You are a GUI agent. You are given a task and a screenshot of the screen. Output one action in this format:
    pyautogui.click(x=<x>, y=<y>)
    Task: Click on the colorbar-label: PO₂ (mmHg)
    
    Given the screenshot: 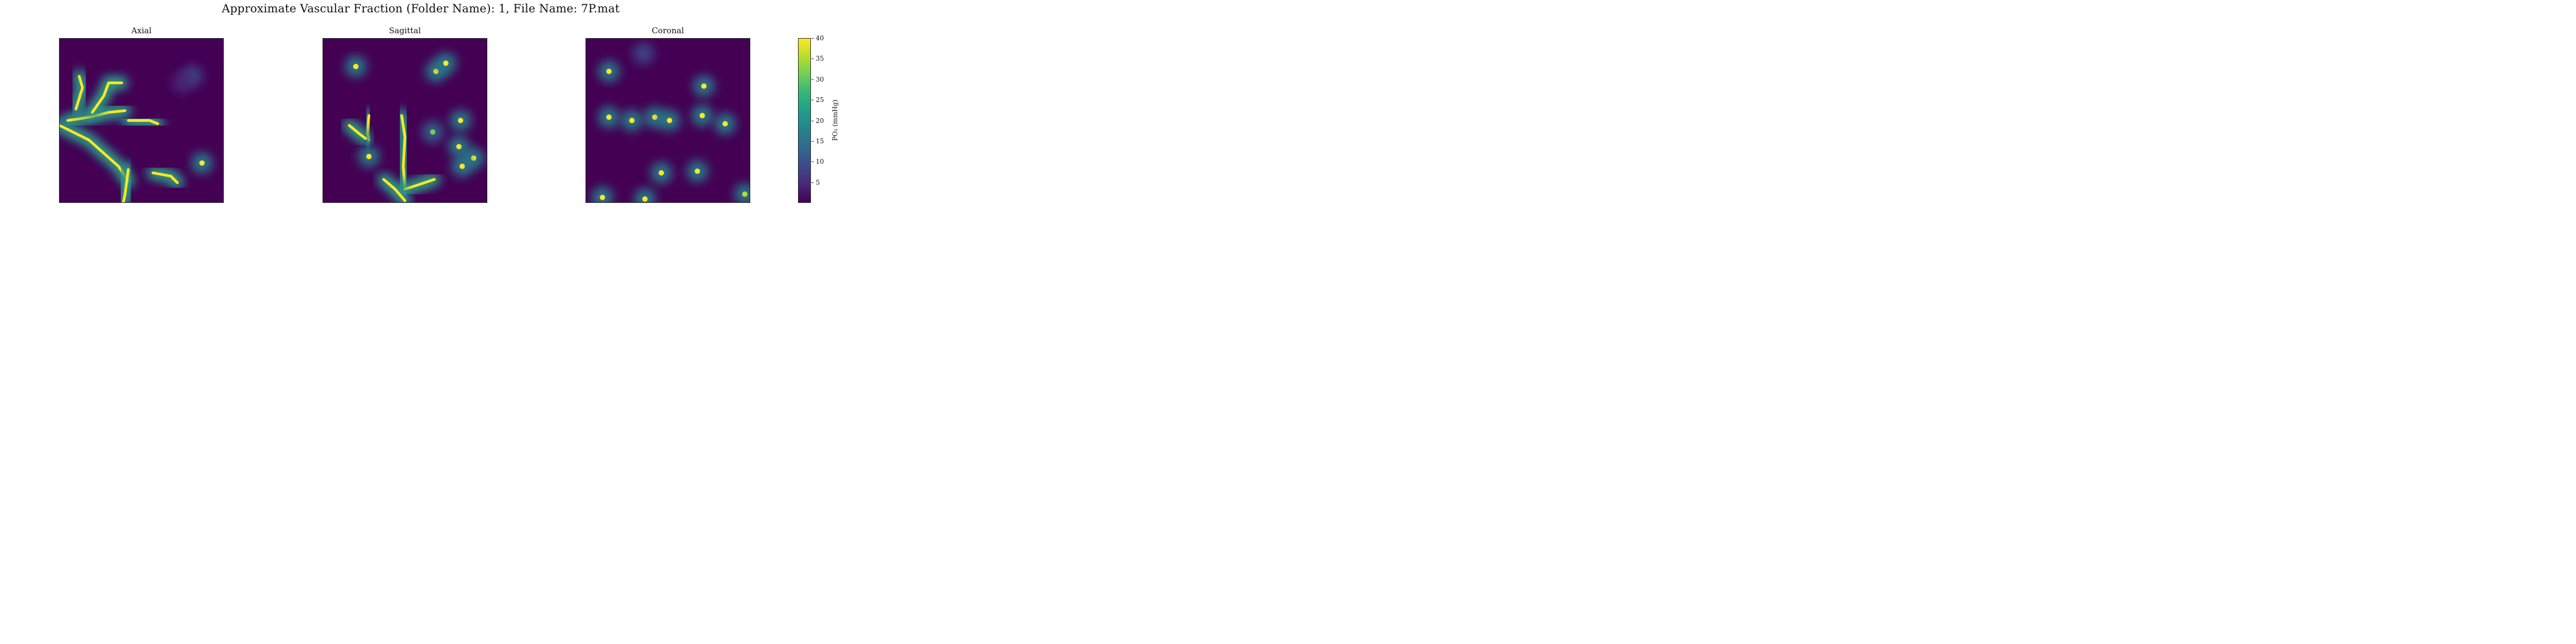 What is the action you would take?
    pyautogui.click(x=835, y=120)
    